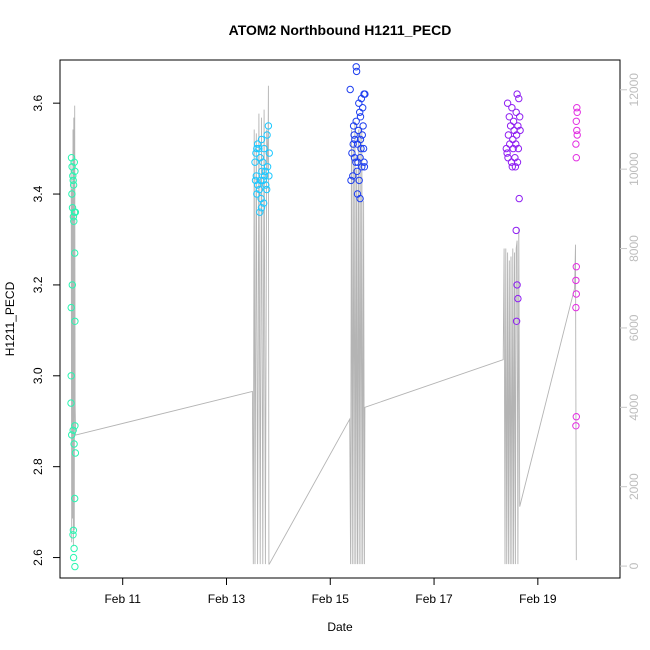 The width and height of the screenshot is (650, 650). I want to click on x-tick-label: Feb 19, so click(538, 599).